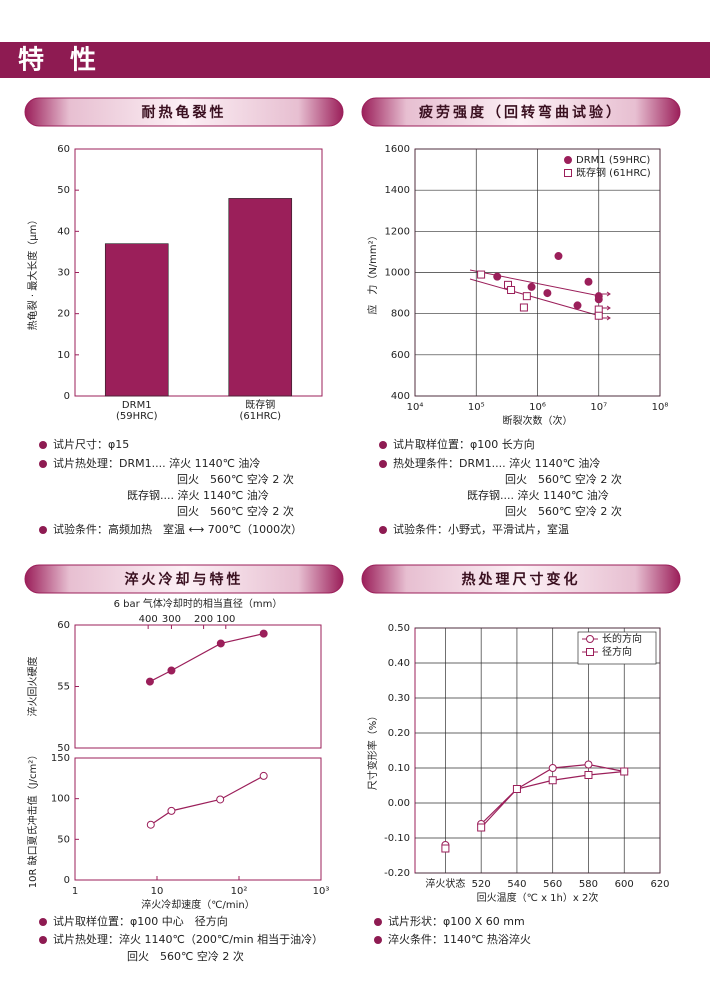 The height and width of the screenshot is (1005, 710). I want to click on x-tick-label: 10⁵, so click(476, 407).